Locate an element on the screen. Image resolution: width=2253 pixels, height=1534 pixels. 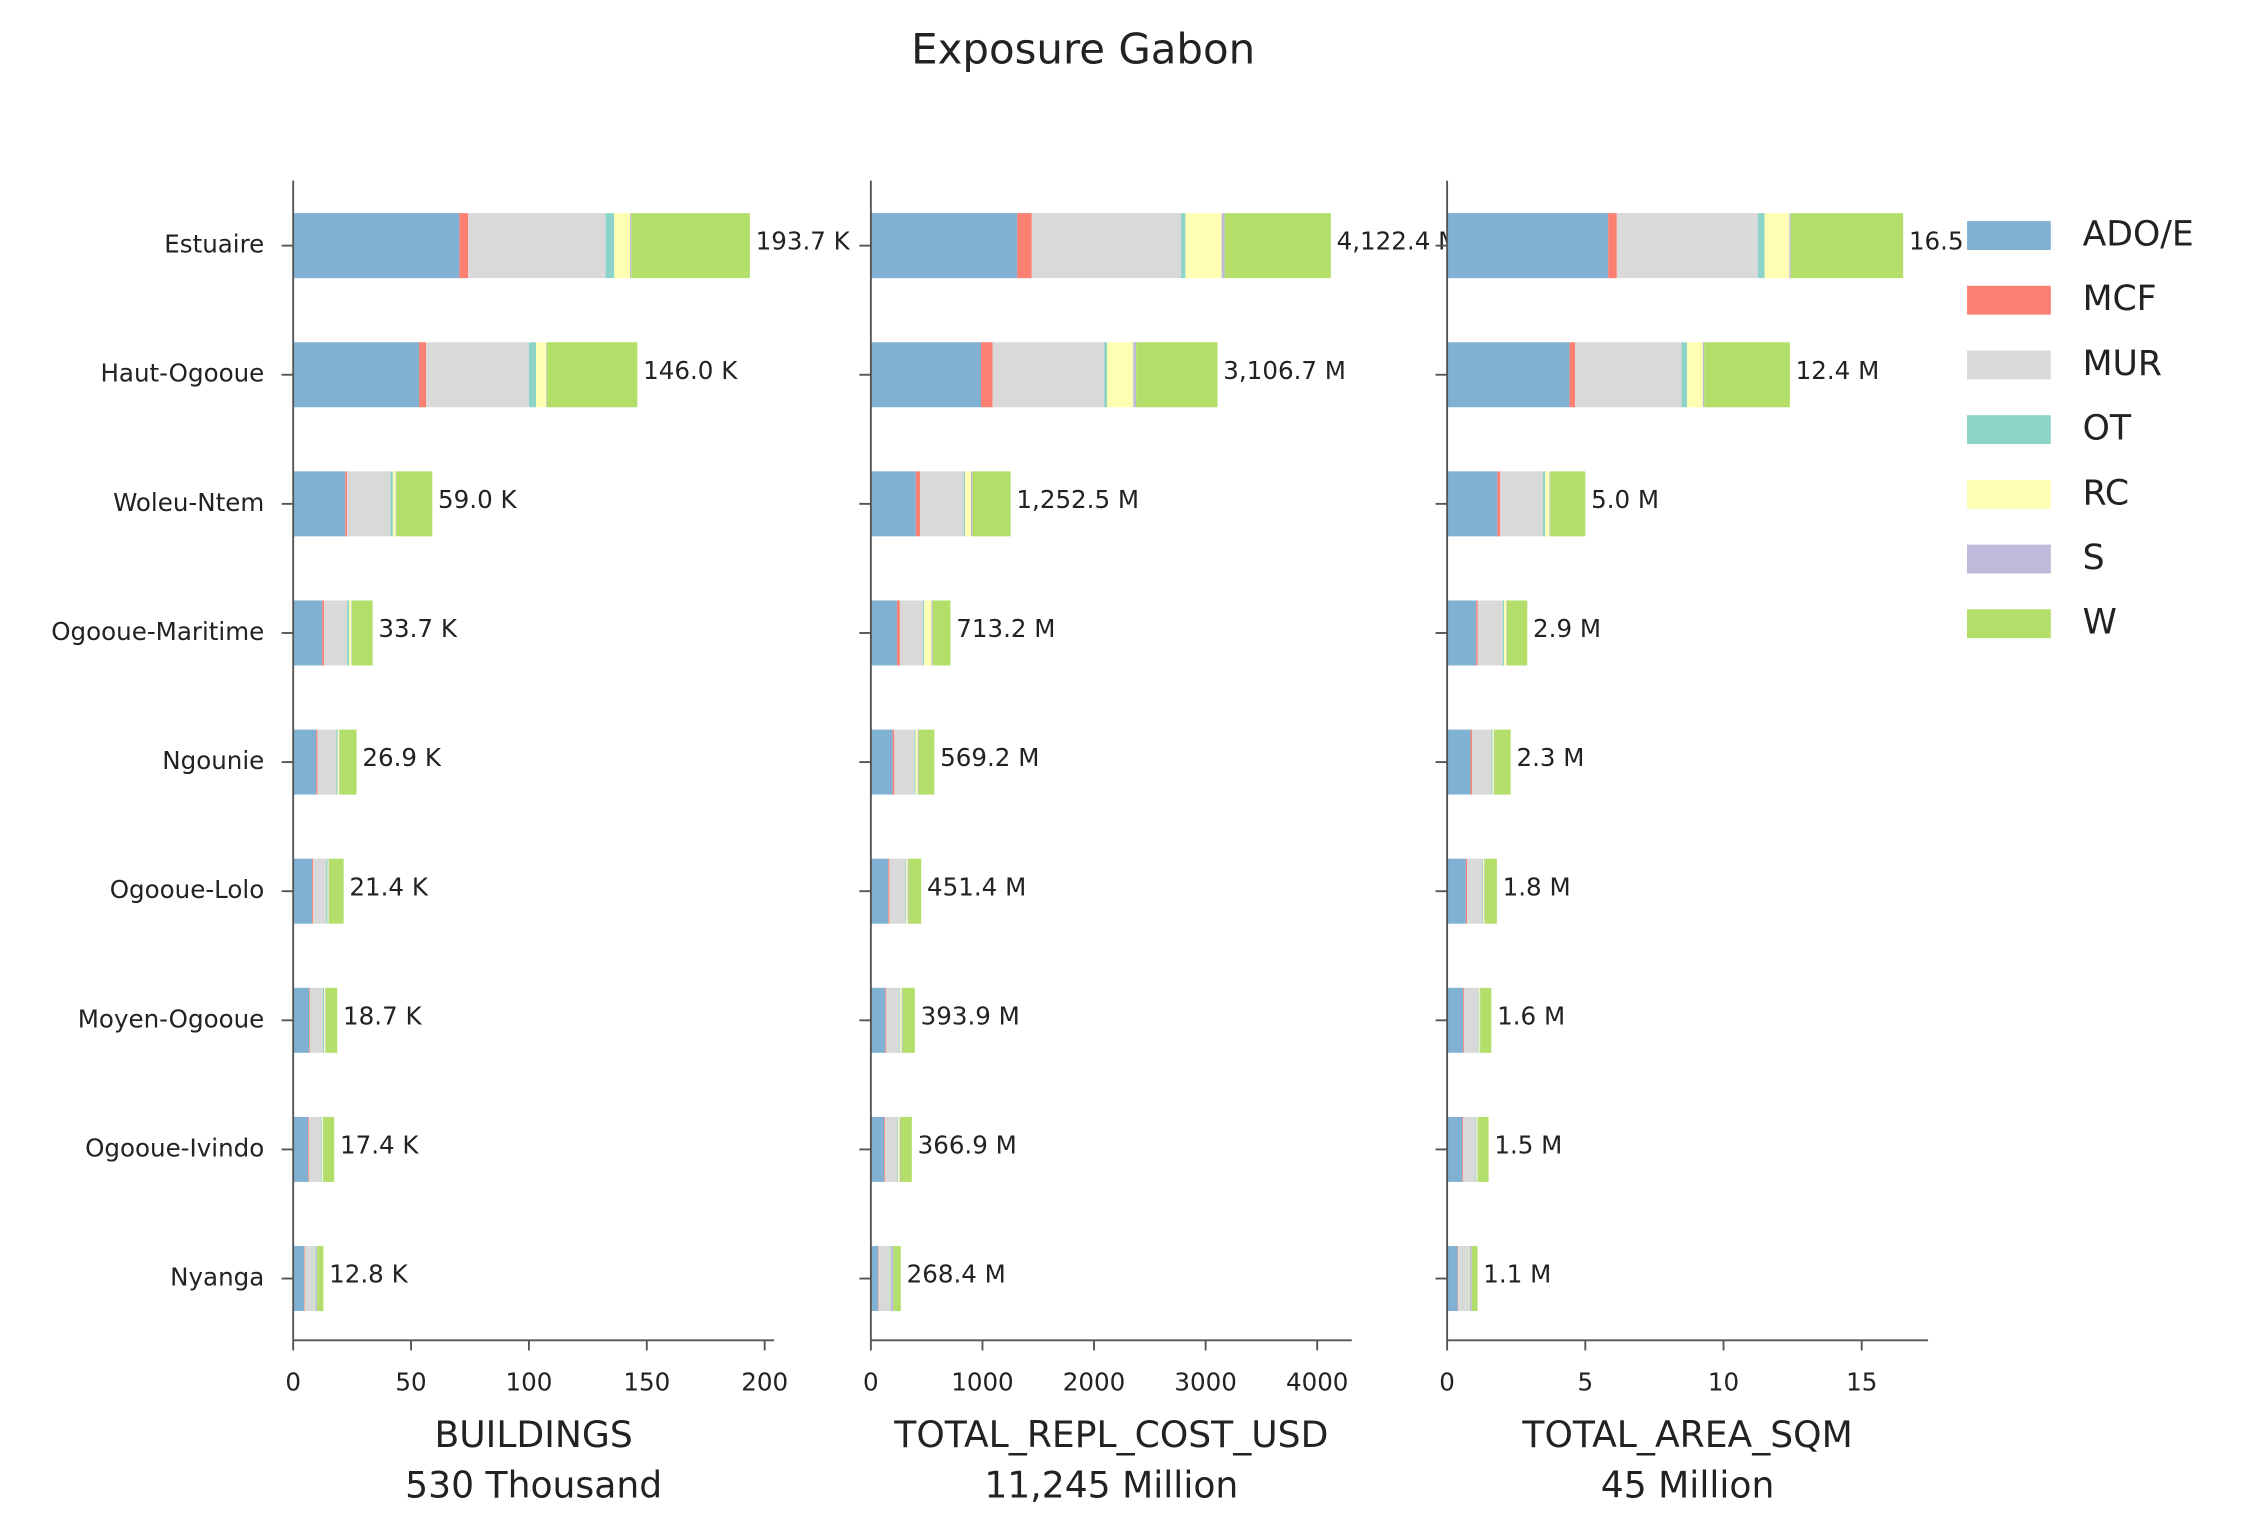
x-axis-label: TOTAL_REPL_COST_USD is located at coordinates (1110, 1434).